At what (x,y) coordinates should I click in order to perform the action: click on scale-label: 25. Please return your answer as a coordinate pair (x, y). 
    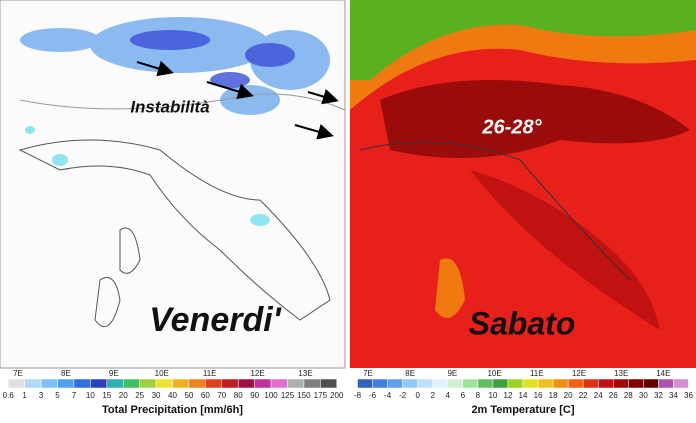
    Looking at the image, I should click on (139, 395).